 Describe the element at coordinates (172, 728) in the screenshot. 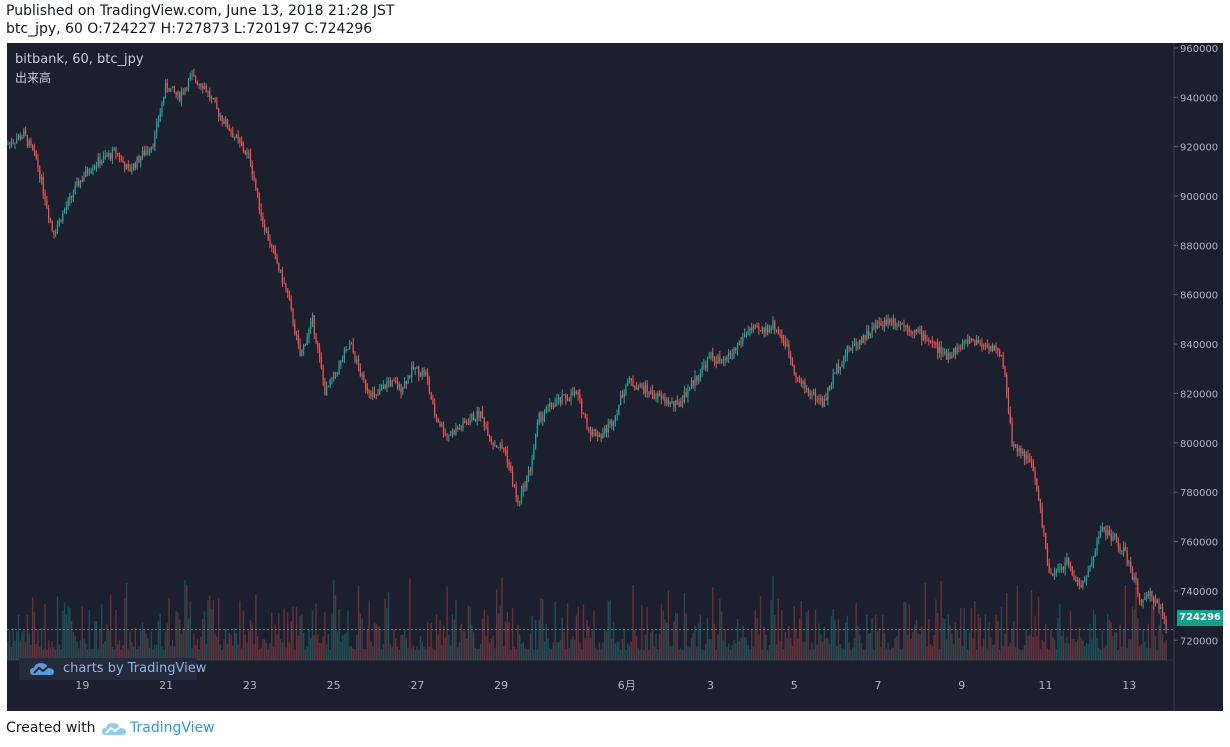

I see `tradingview-footer-link: TradingView` at that location.